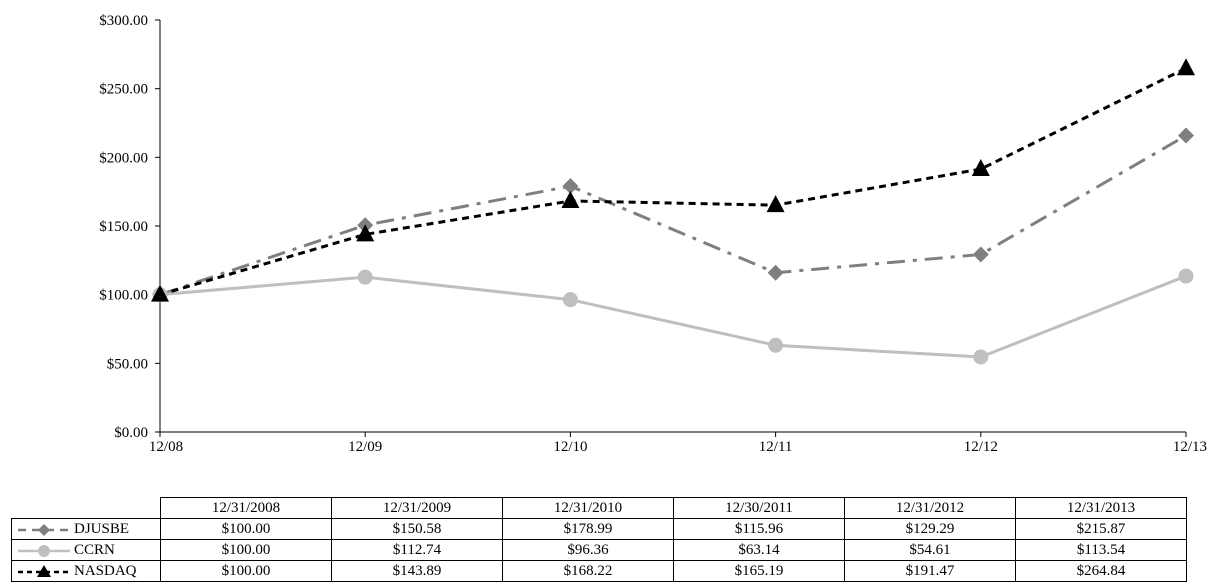 The image size is (1208, 582). I want to click on table-cell: $54.61, so click(930, 550).